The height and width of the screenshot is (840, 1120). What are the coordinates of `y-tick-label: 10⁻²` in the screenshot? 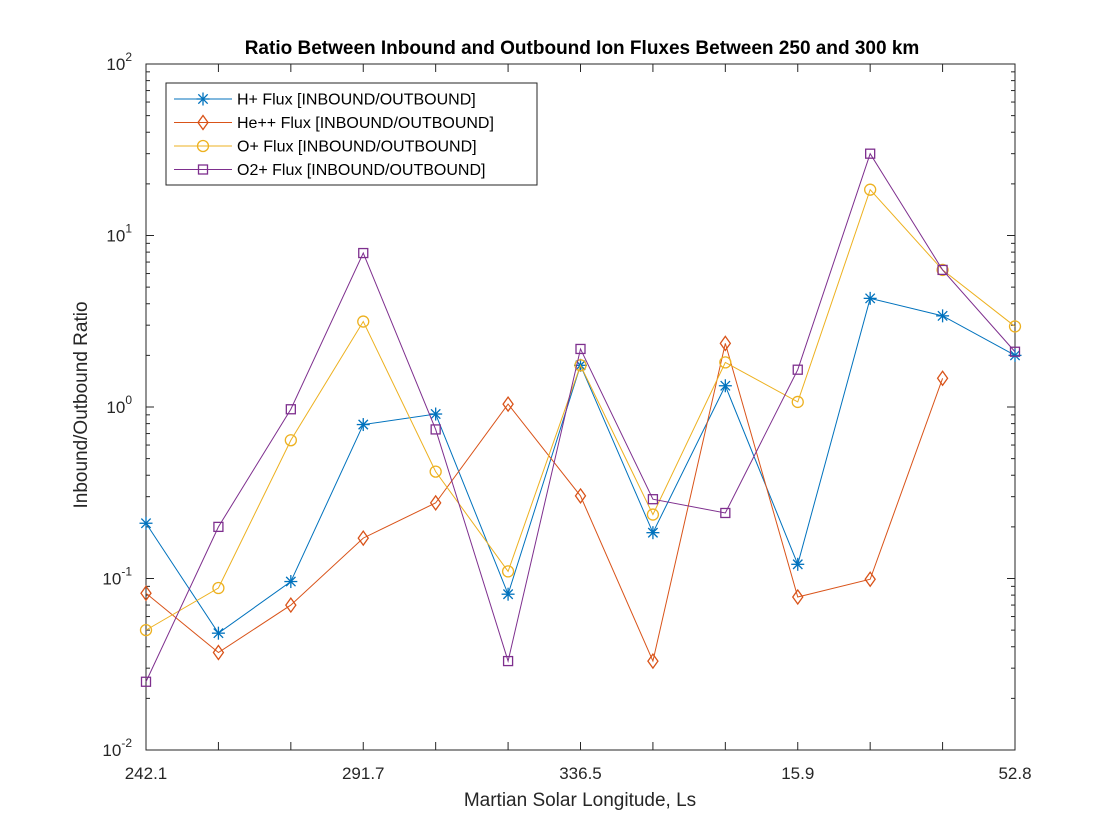 It's located at (117, 748).